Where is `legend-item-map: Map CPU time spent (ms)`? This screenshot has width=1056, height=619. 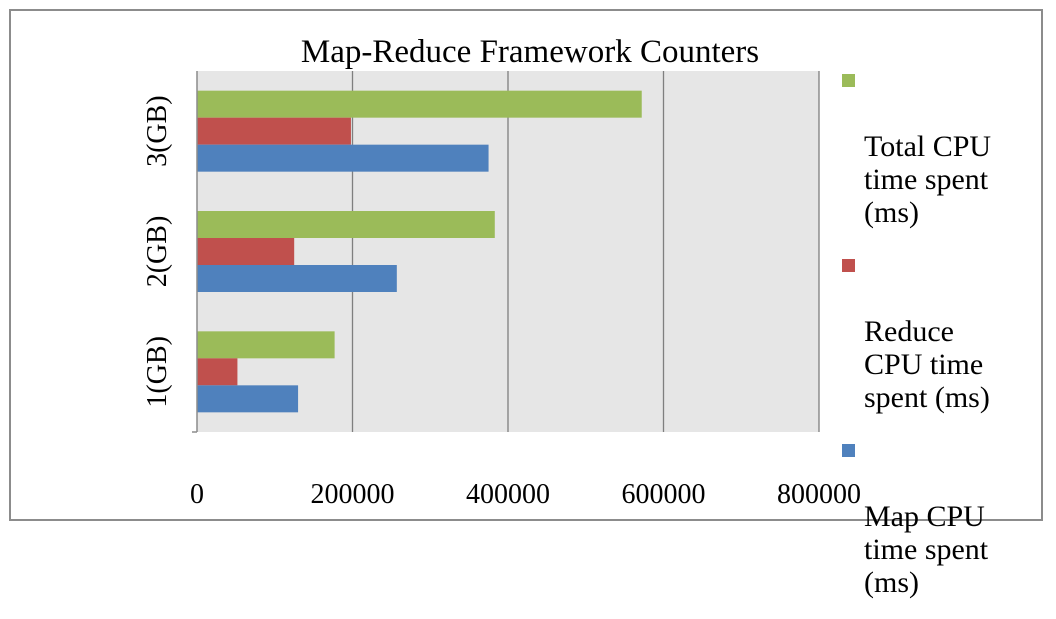 legend-item-map: Map CPU time spent (ms) is located at coordinates (937, 516).